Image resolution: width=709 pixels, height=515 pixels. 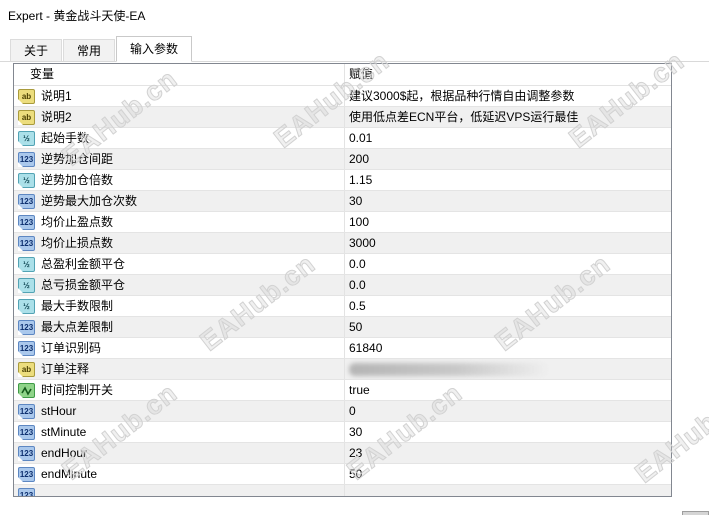 What do you see at coordinates (342, 243) in the screenshot?
I see `table-row: 123 均价止损点数 3000` at bounding box center [342, 243].